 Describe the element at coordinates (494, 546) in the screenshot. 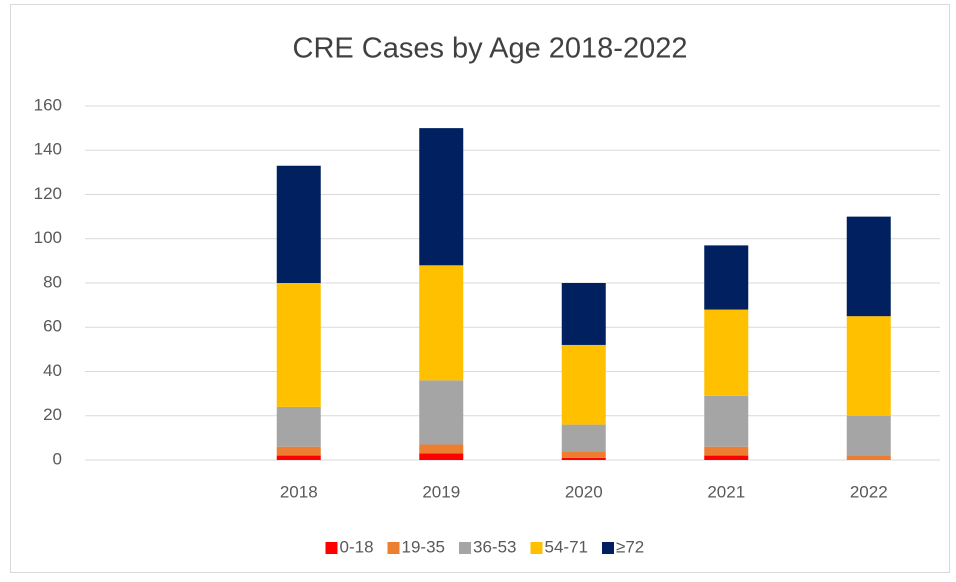

I see `legend-label: 36-53` at that location.